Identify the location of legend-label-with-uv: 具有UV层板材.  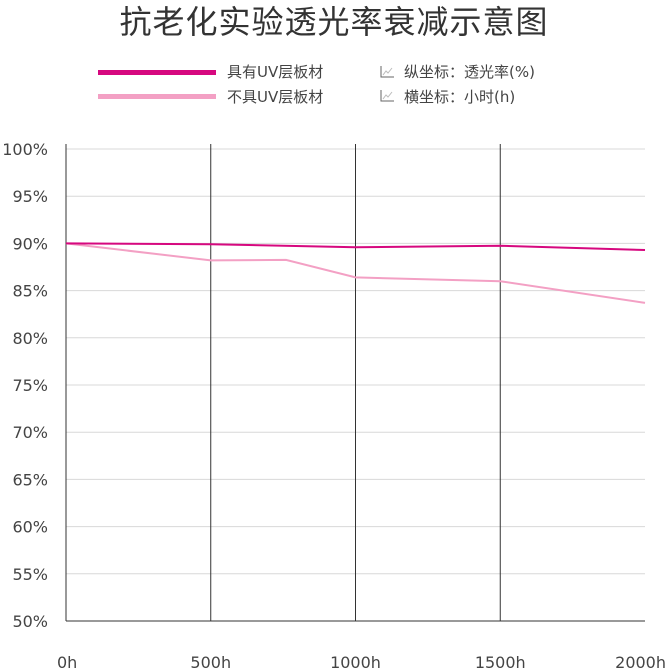
(275, 72).